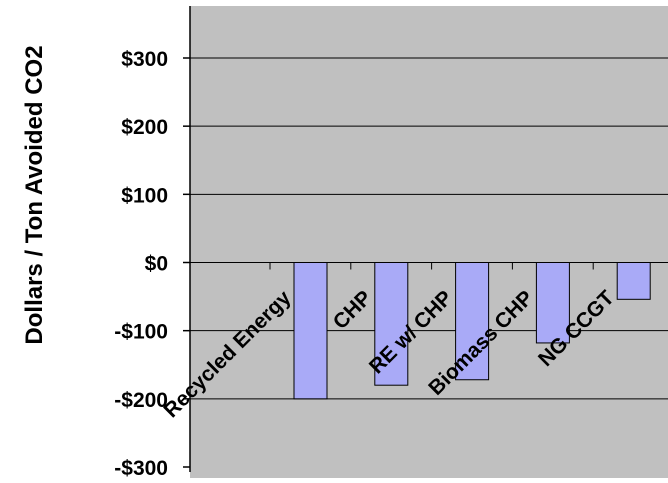 This screenshot has height=483, width=668. Describe the element at coordinates (144, 59) in the screenshot. I see `y-tick-label: $300` at that location.